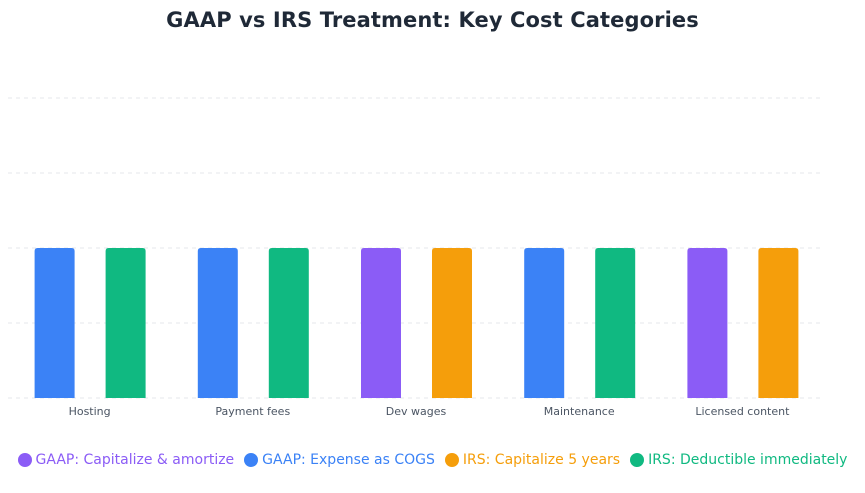  I want to click on legend-item: GAAP: Expense as COGS, so click(339, 460).